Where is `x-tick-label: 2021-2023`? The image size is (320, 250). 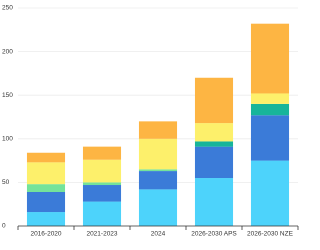 x-tick-label: 2021-2023 is located at coordinates (101, 234).